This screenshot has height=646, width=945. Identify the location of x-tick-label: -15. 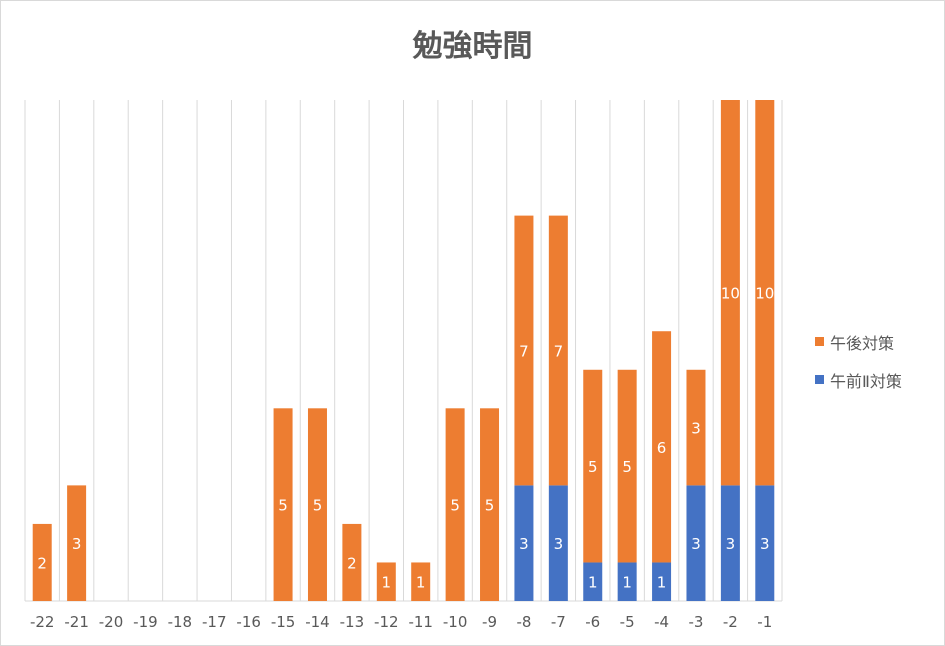
(283, 622).